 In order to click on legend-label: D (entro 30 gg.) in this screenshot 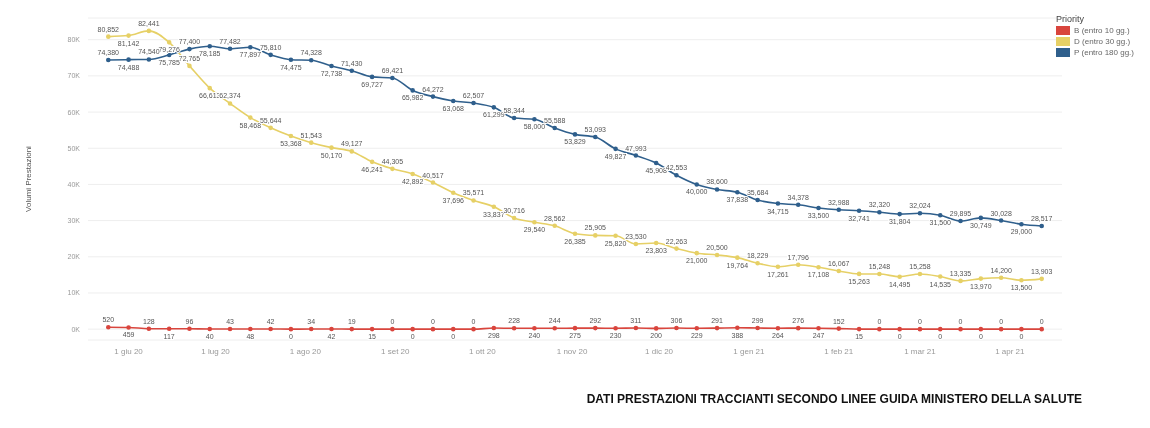, I will do `click(1102, 41)`.